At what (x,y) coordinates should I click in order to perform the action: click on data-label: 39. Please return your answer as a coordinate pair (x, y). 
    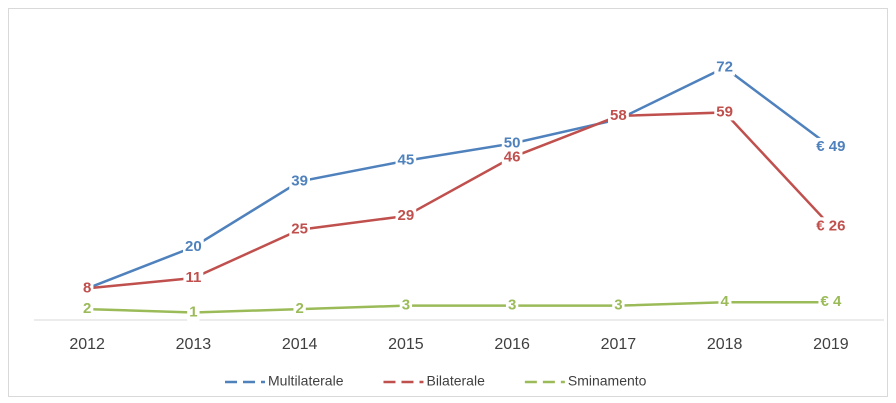
    Looking at the image, I should click on (299, 180).